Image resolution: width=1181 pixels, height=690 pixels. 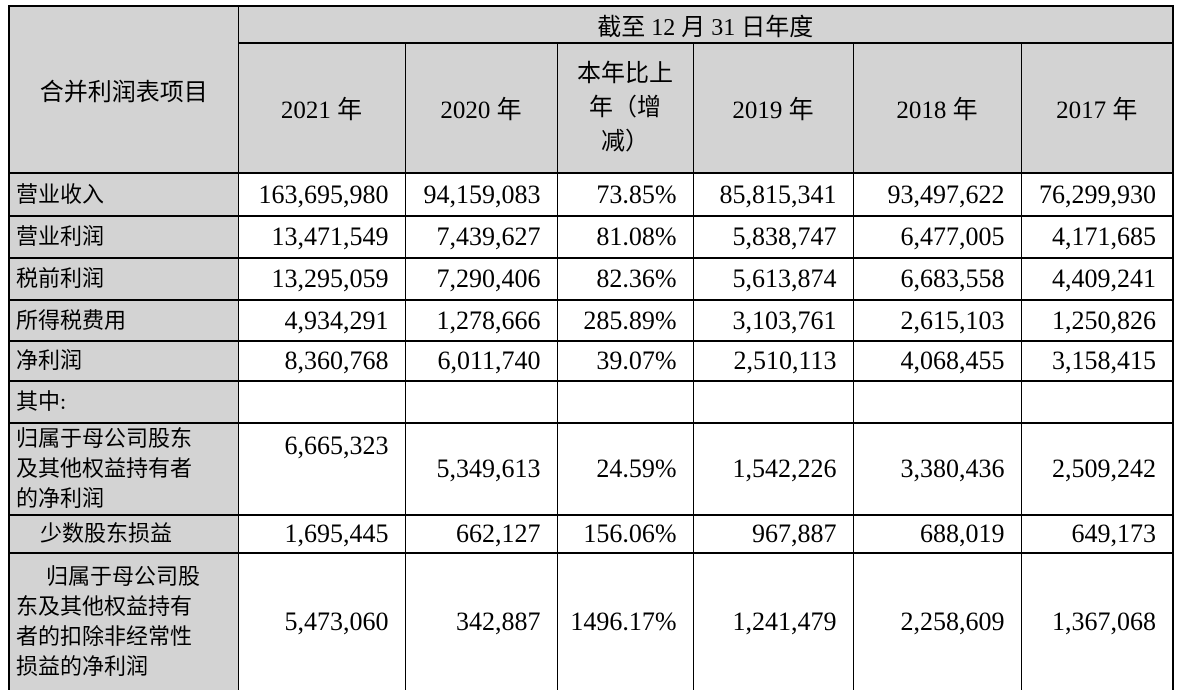 I want to click on value-cell: 24.59%, so click(x=625, y=469).